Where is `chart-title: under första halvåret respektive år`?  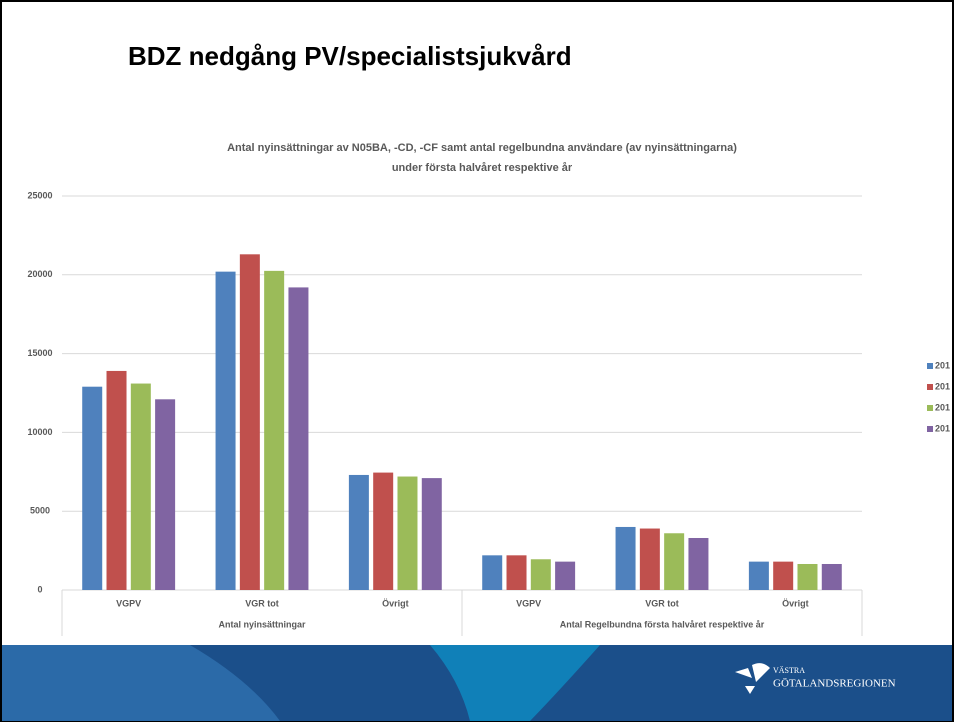 chart-title: under första halvåret respektive år is located at coordinates (482, 168).